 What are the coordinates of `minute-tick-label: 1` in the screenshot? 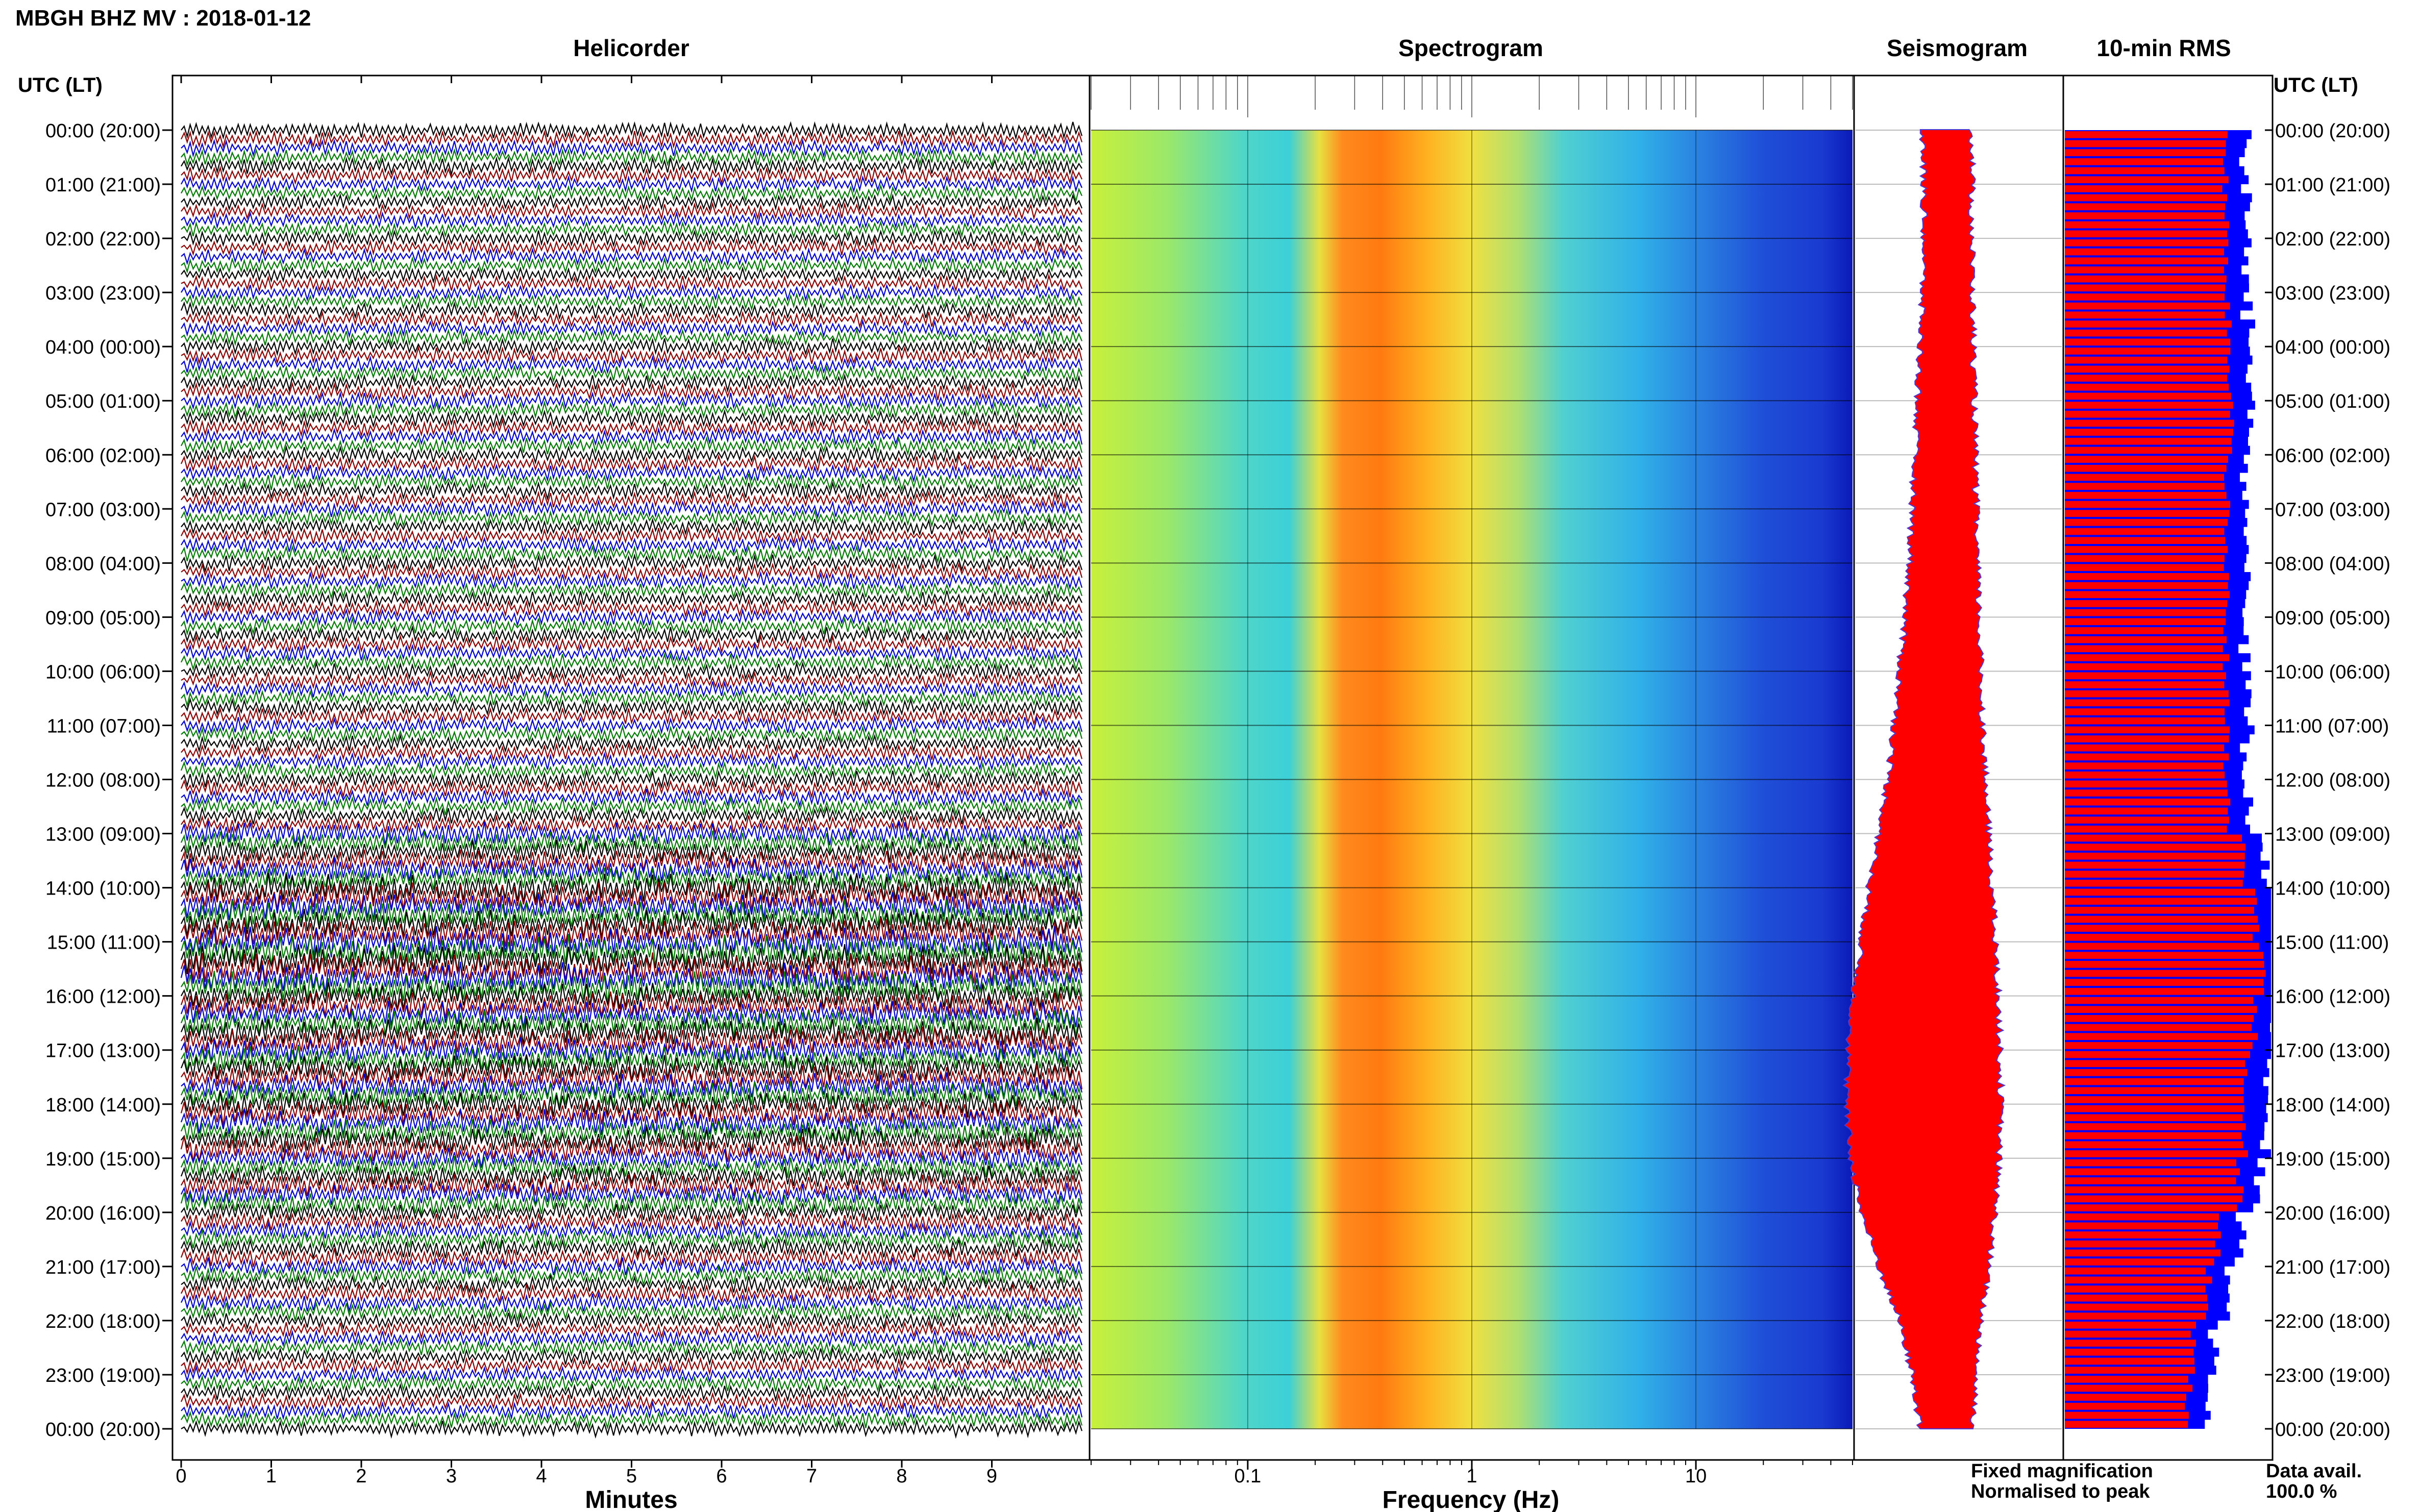 It's located at (271, 1476).